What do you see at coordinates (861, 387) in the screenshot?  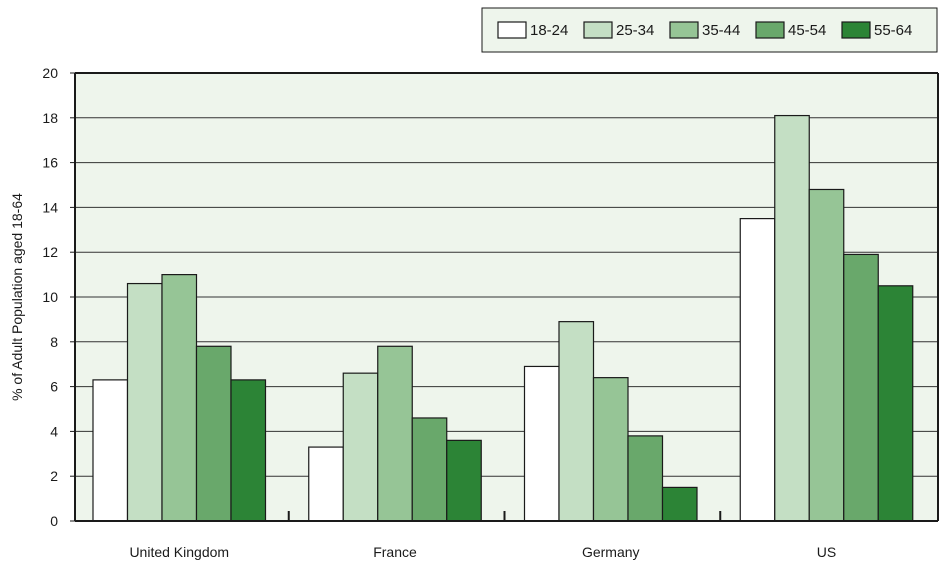 I see `bar-45-54-us` at bounding box center [861, 387].